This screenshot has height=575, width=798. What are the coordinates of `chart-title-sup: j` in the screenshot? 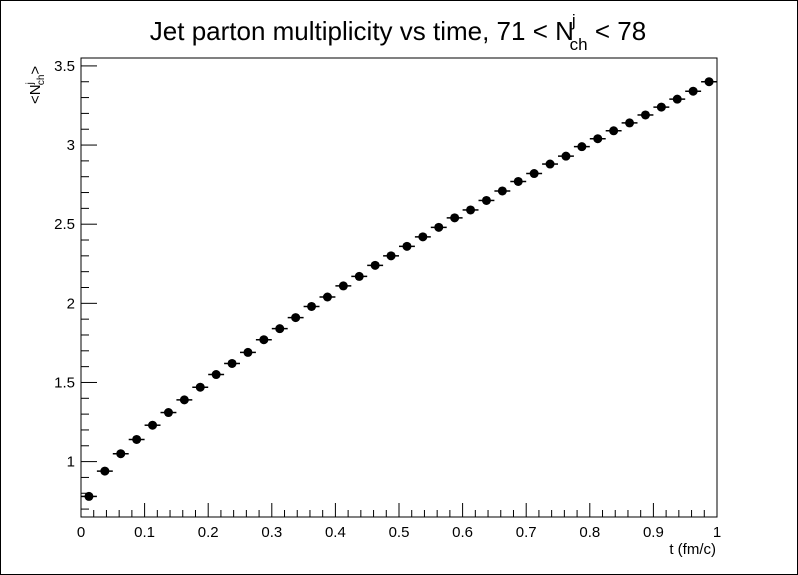 It's located at (573, 20).